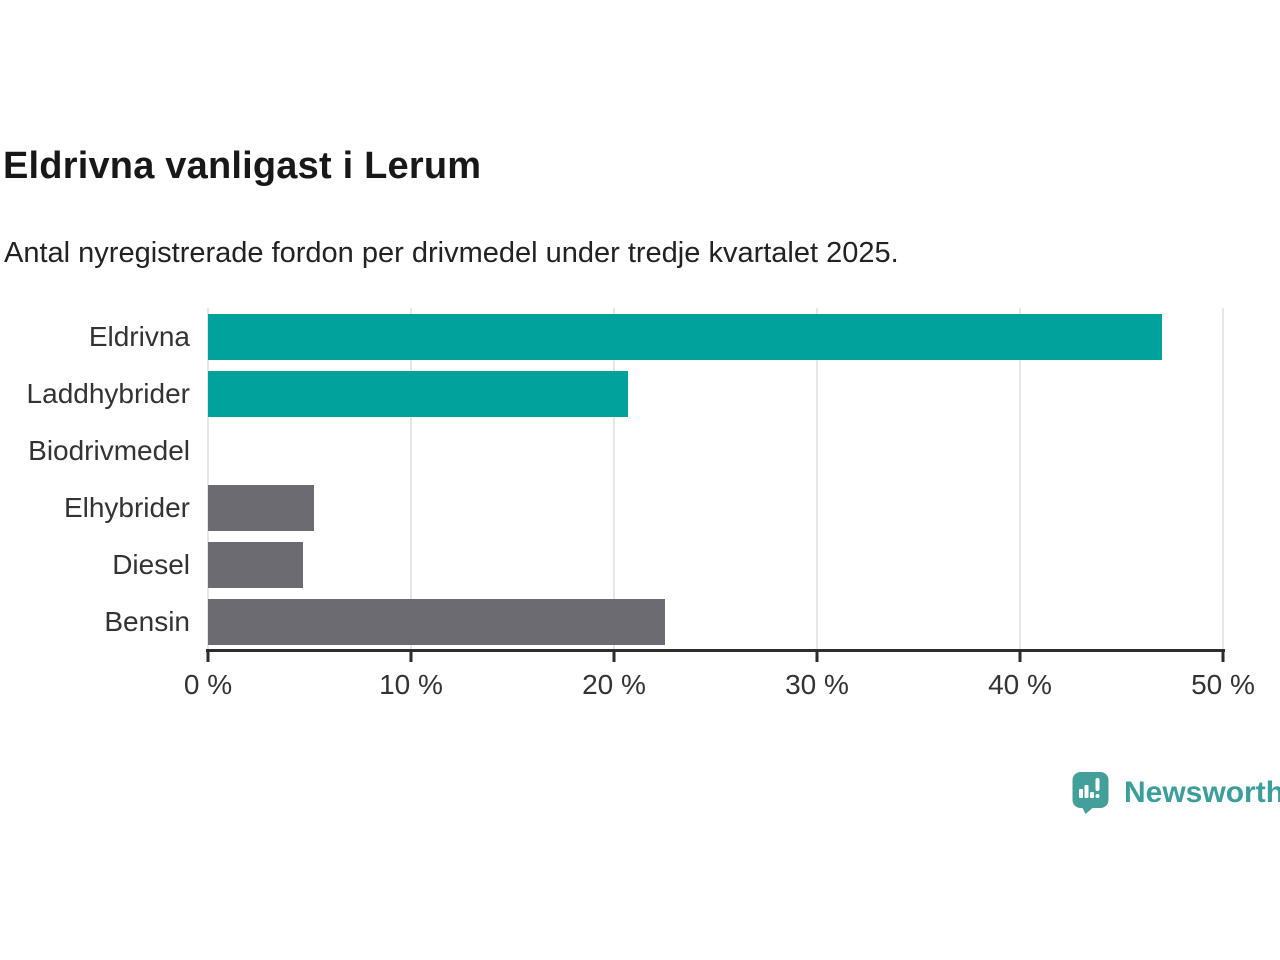 The image size is (1280, 960). Describe the element at coordinates (614, 684) in the screenshot. I see `x-tick-label-20: 20 %` at that location.